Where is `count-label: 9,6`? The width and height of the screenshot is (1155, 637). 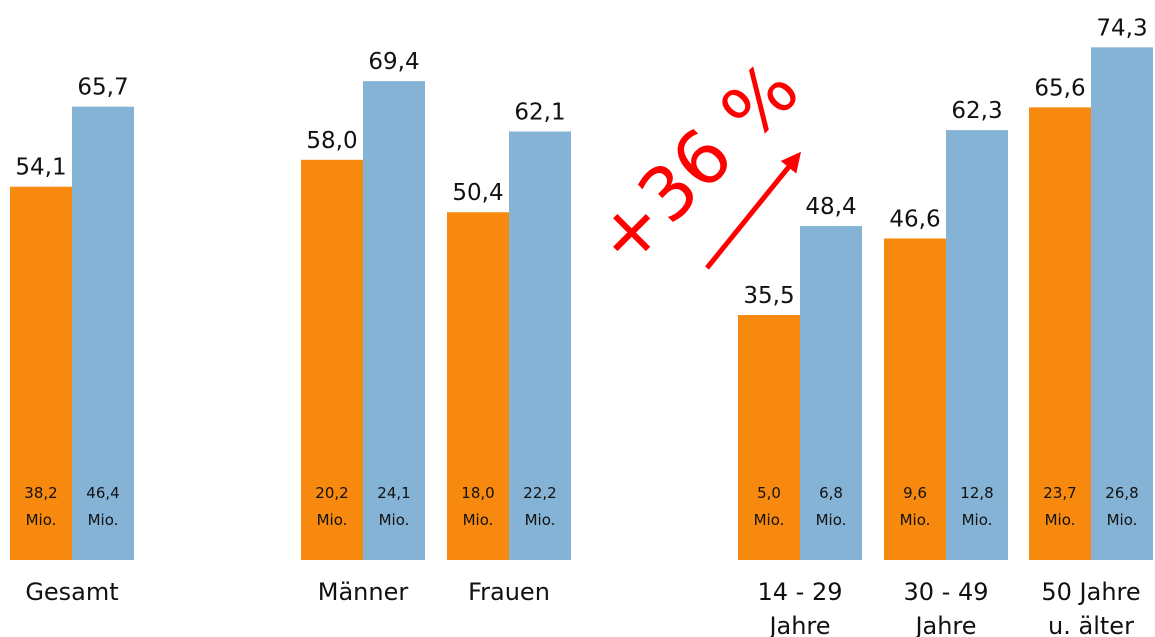
count-label: 9,6 is located at coordinates (915, 493).